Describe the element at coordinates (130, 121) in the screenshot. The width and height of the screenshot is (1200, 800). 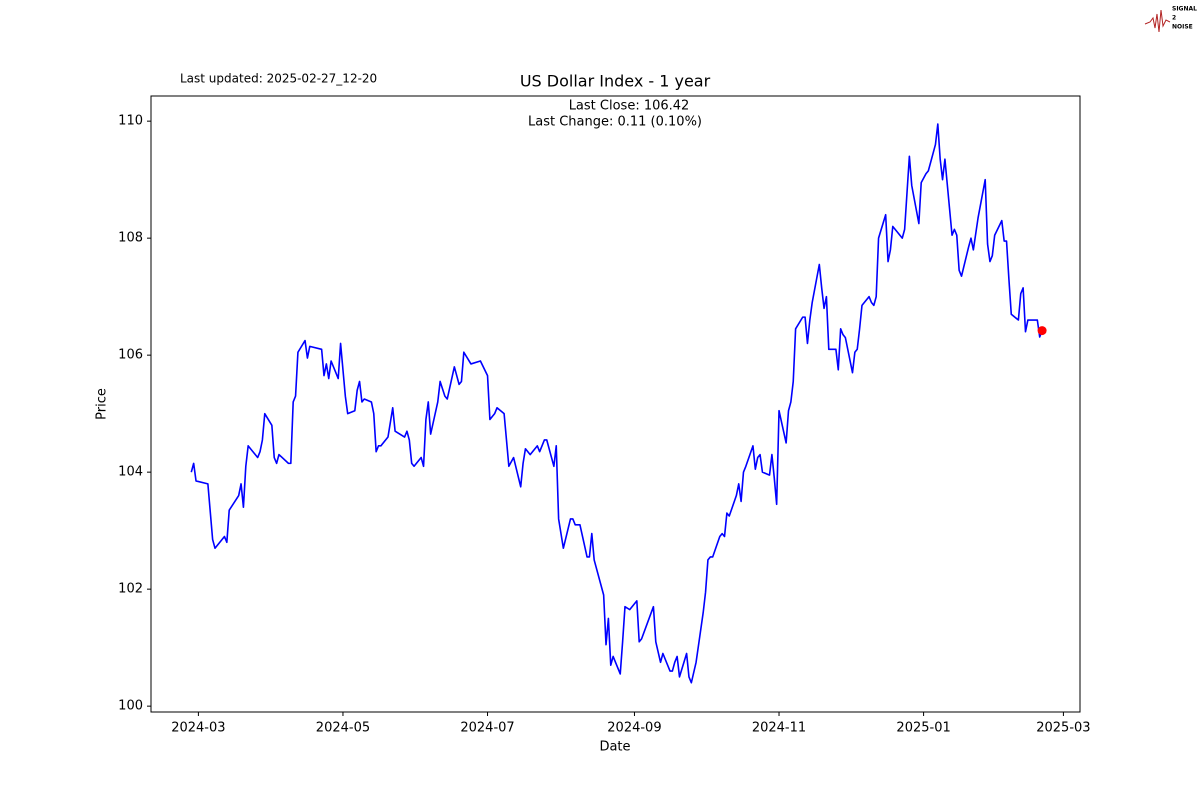
I see `y-tick-label: 110` at that location.